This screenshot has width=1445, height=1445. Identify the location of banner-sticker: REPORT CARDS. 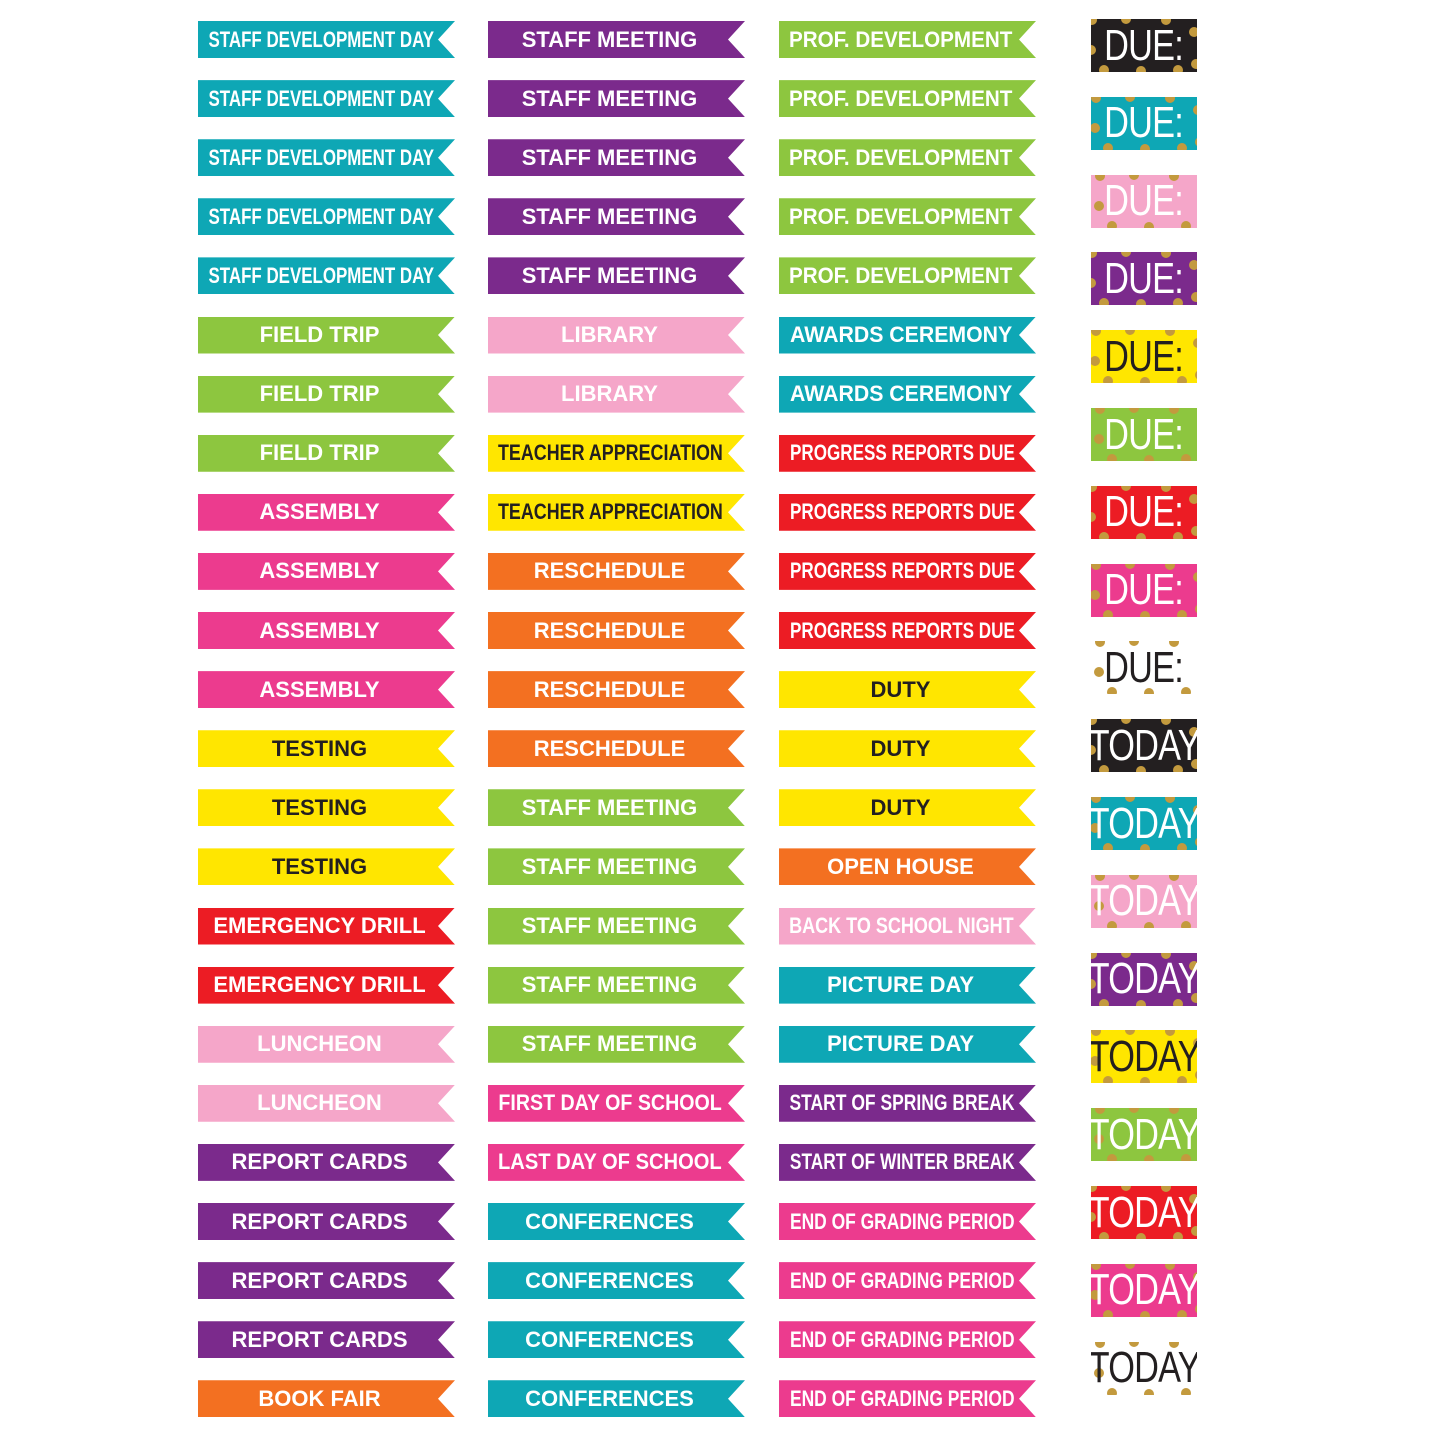
(326, 1162).